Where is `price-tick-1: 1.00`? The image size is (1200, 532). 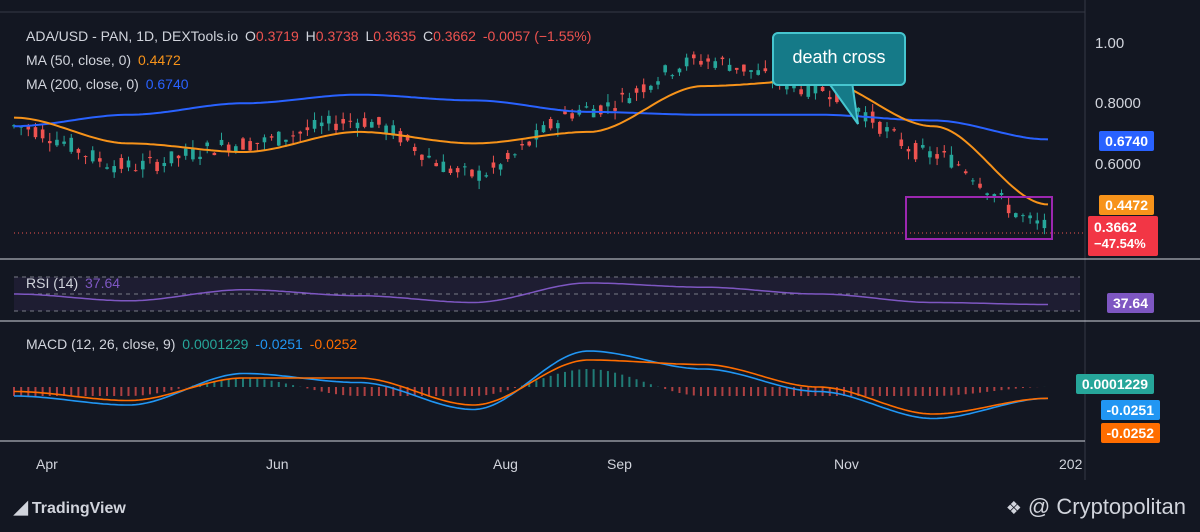
price-tick-1: 1.00 is located at coordinates (1110, 43).